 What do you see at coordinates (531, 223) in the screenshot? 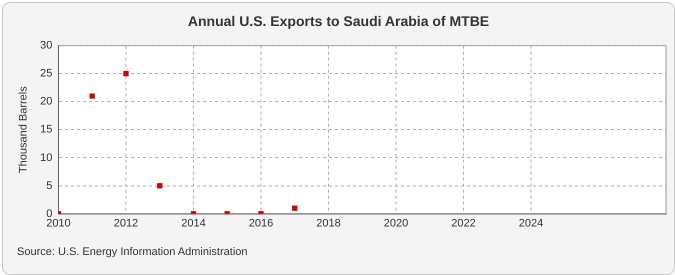
I see `x-tick-label: 2024` at bounding box center [531, 223].